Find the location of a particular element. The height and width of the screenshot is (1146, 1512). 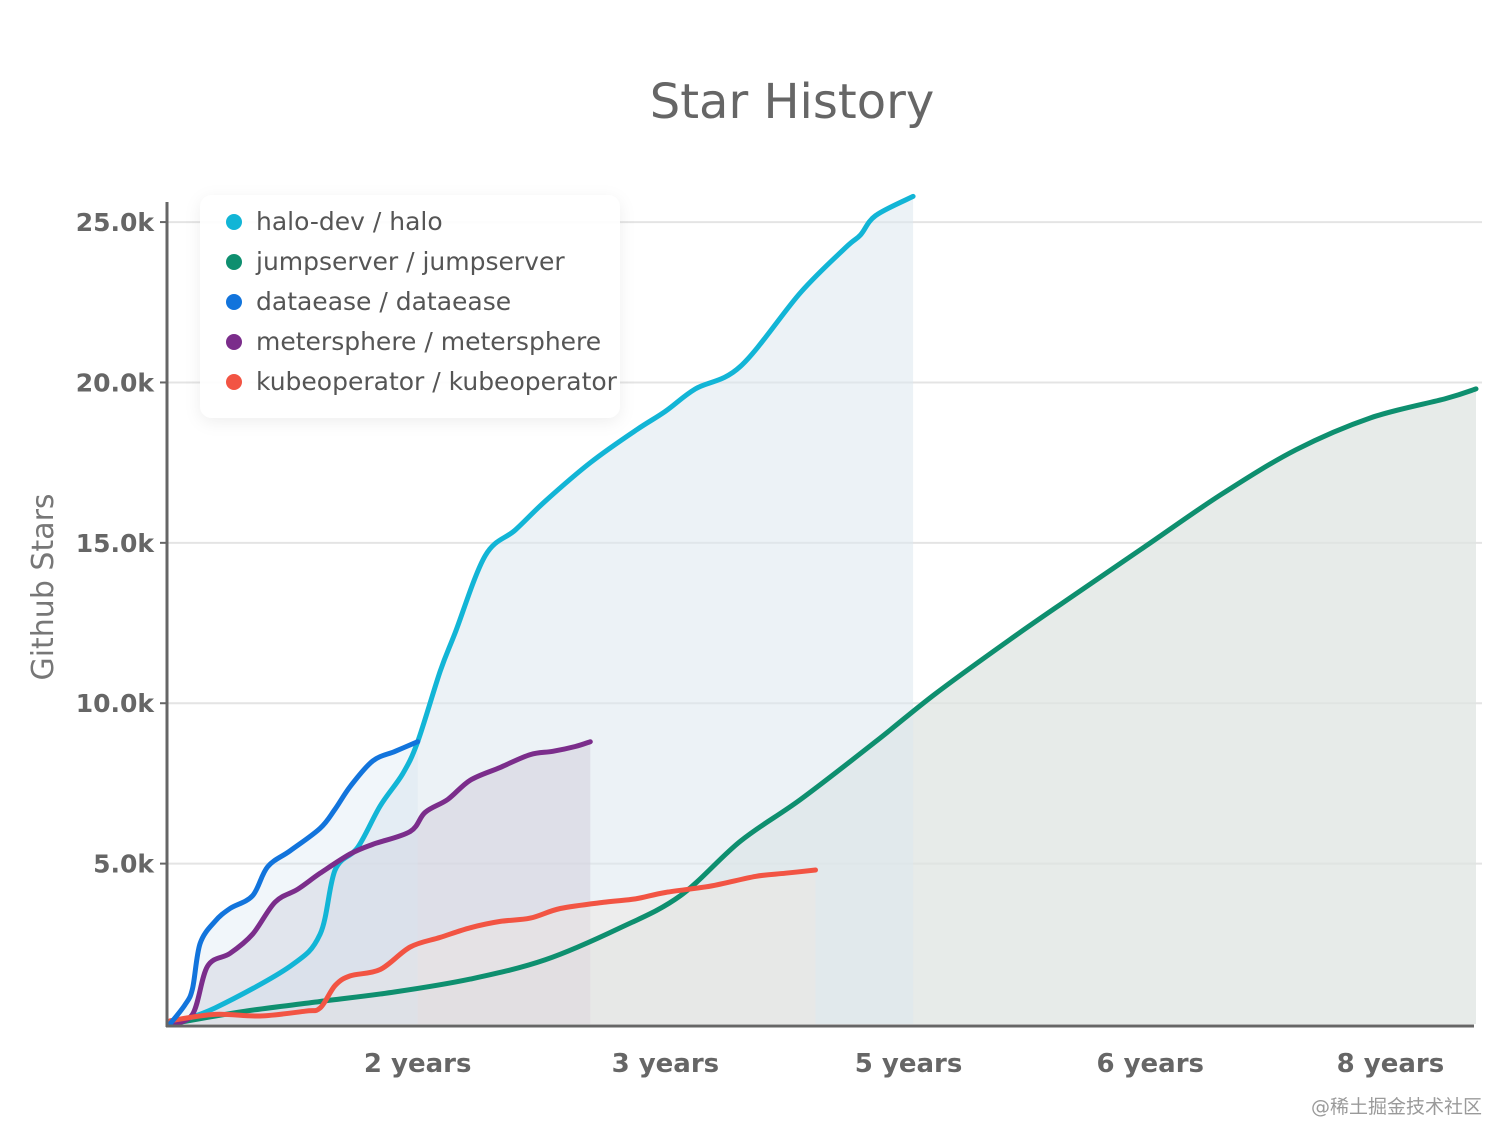

legend-box is located at coordinates (410, 306).